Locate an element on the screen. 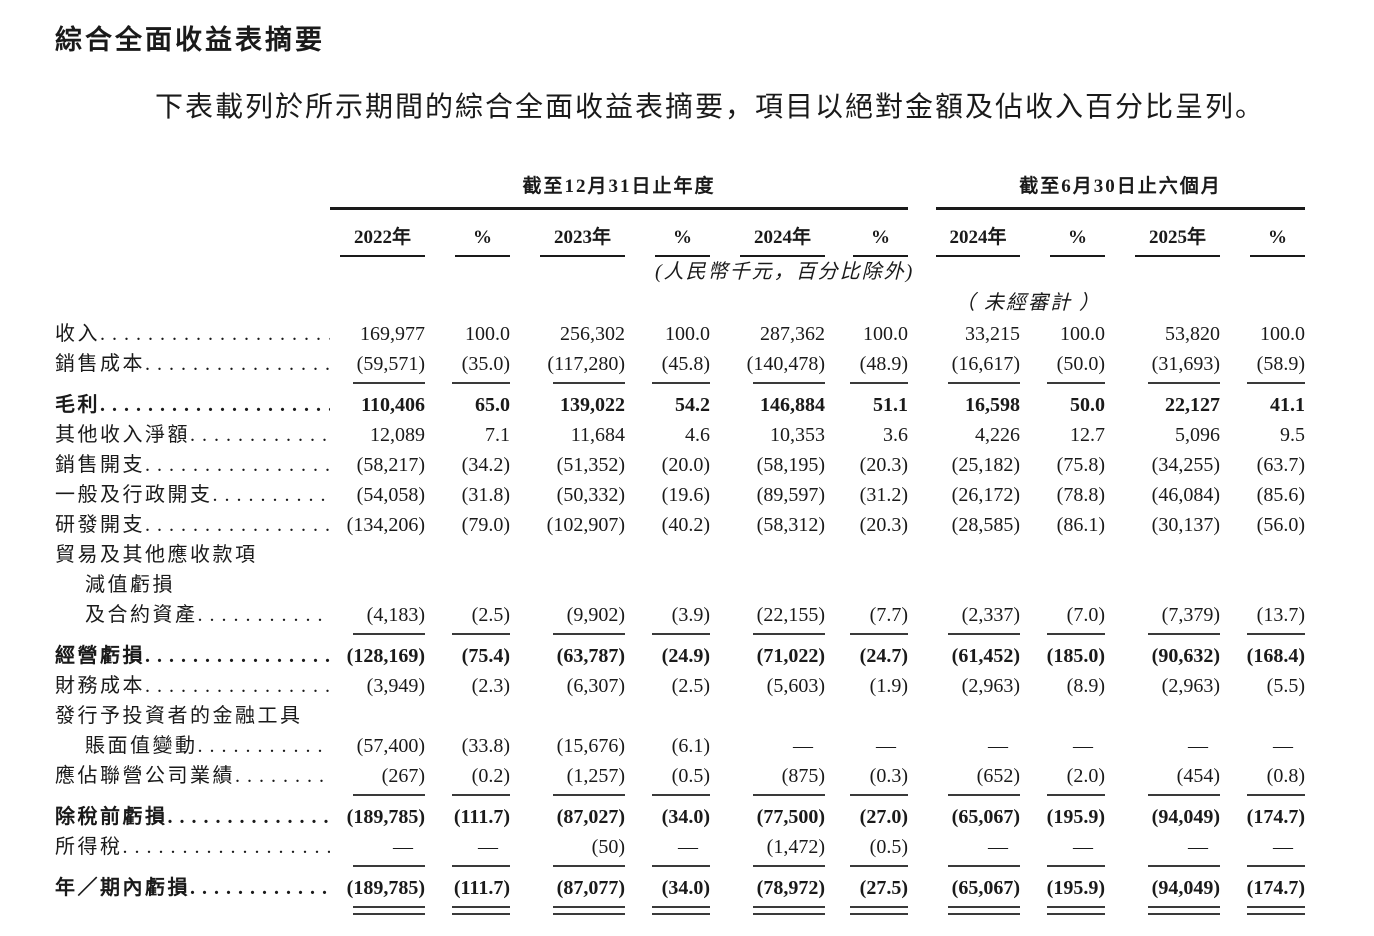 This screenshot has height=936, width=1374. value-cell: (1.9) is located at coordinates (888, 686).